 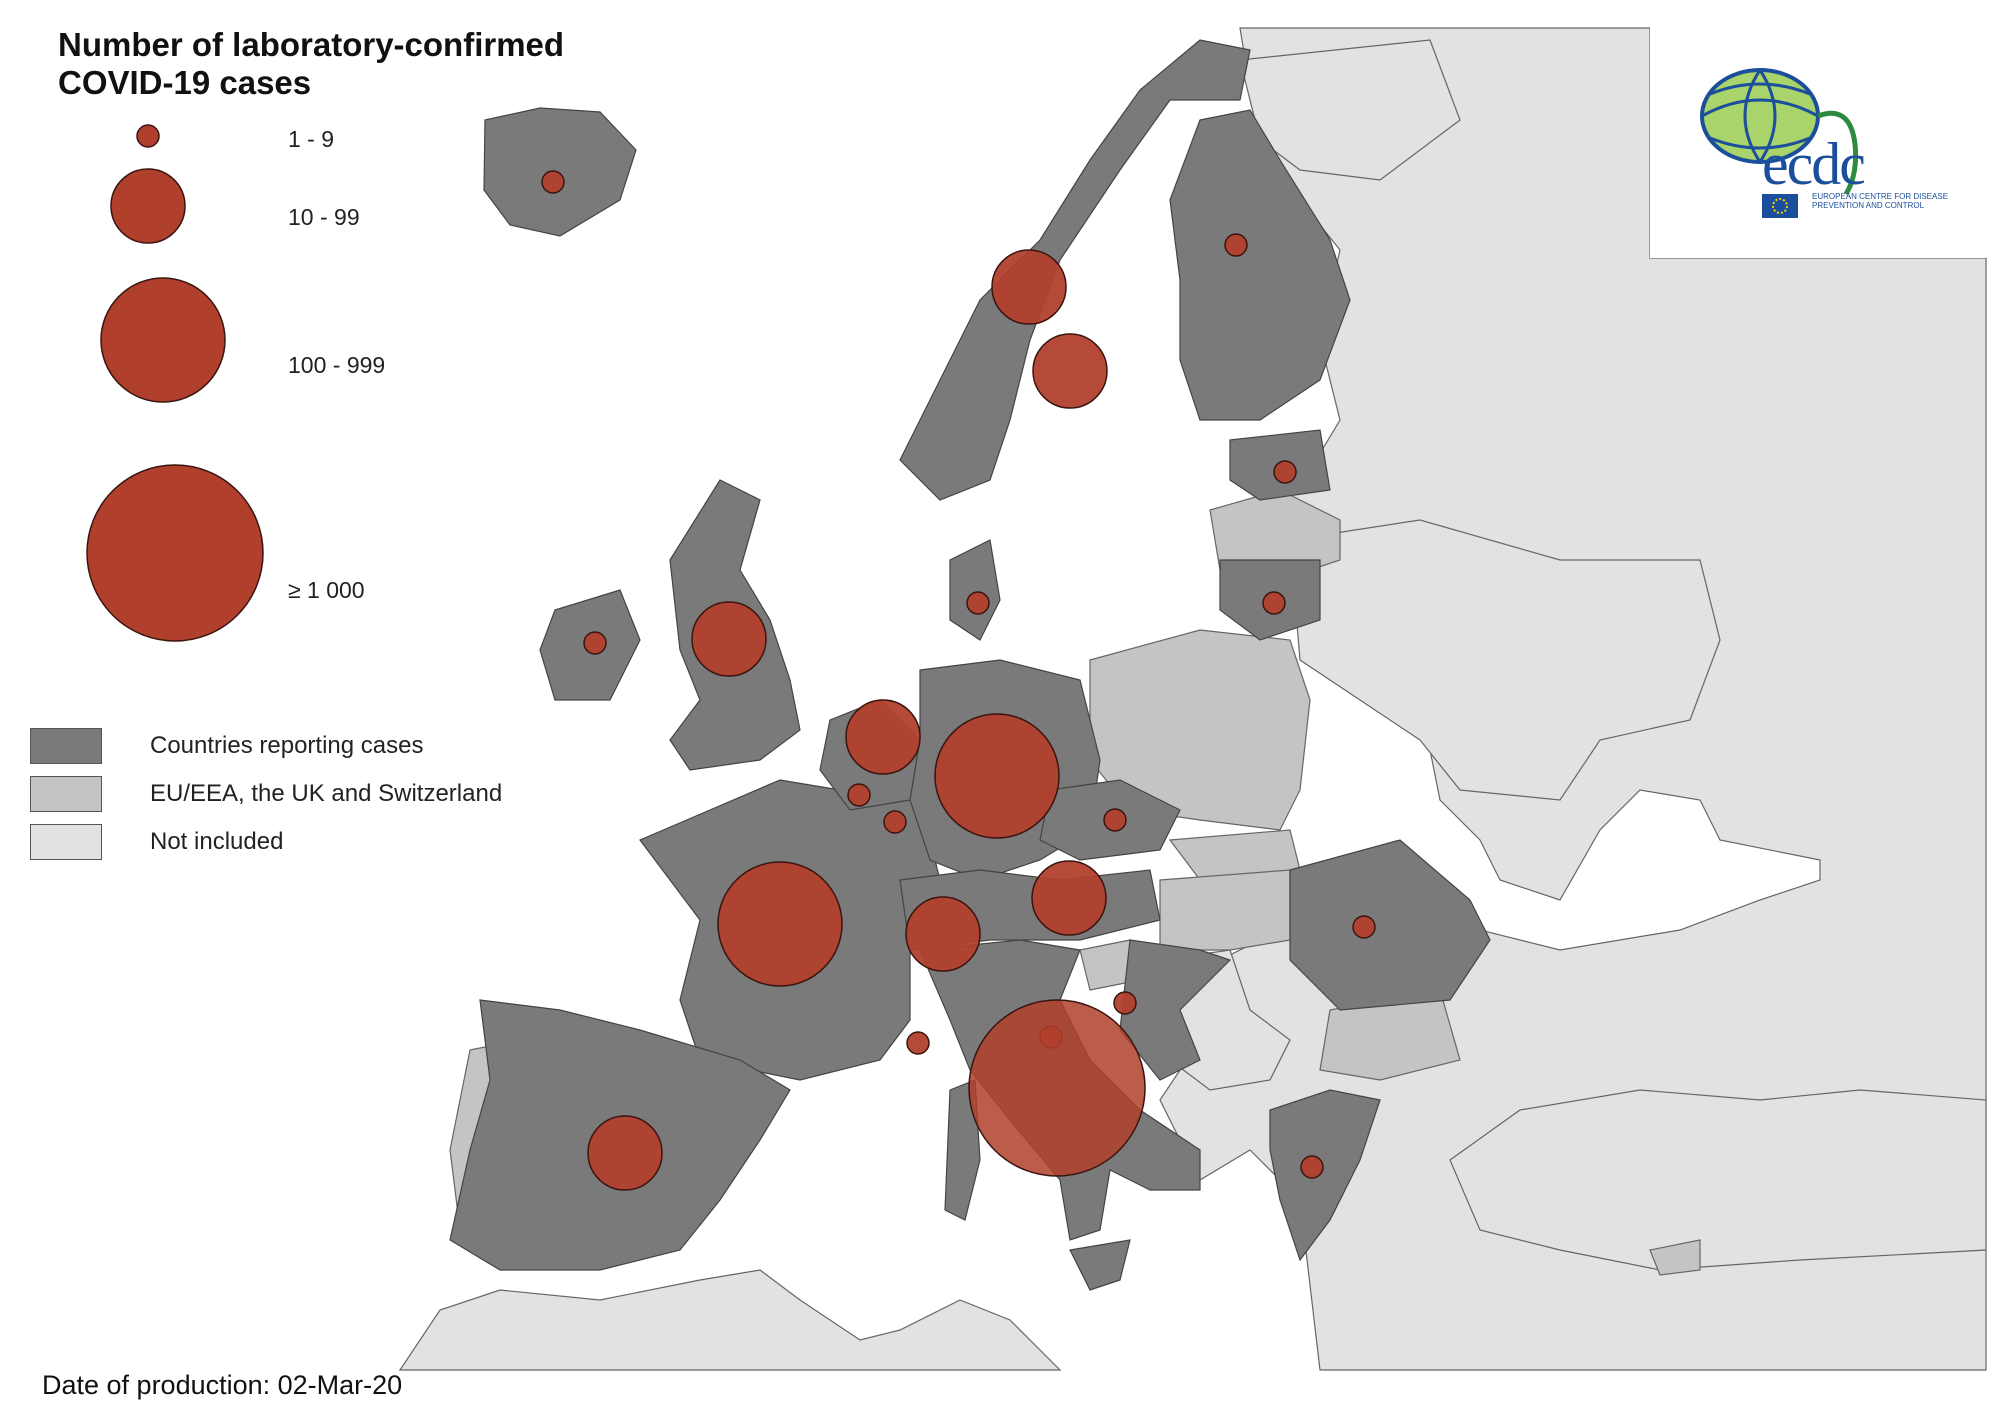 What do you see at coordinates (217, 841) in the screenshot?
I see `legend-label-not-included: Not included` at bounding box center [217, 841].